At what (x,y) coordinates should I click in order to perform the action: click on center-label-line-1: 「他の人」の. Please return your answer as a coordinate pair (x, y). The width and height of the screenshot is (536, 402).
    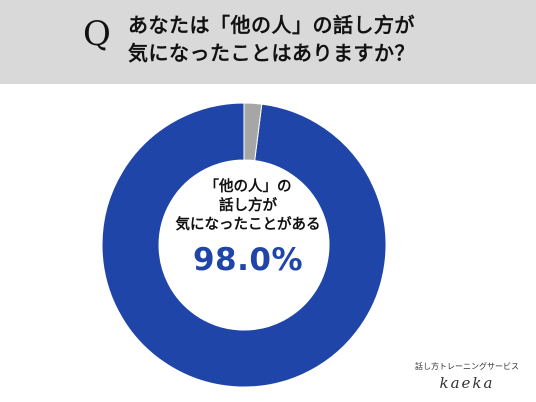
    Looking at the image, I should click on (248, 187).